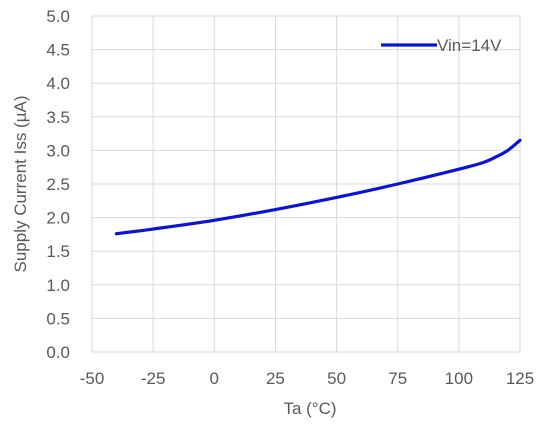 This screenshot has width=544, height=426. Describe the element at coordinates (58, 83) in the screenshot. I see `y-tick-label: 4.0` at that location.